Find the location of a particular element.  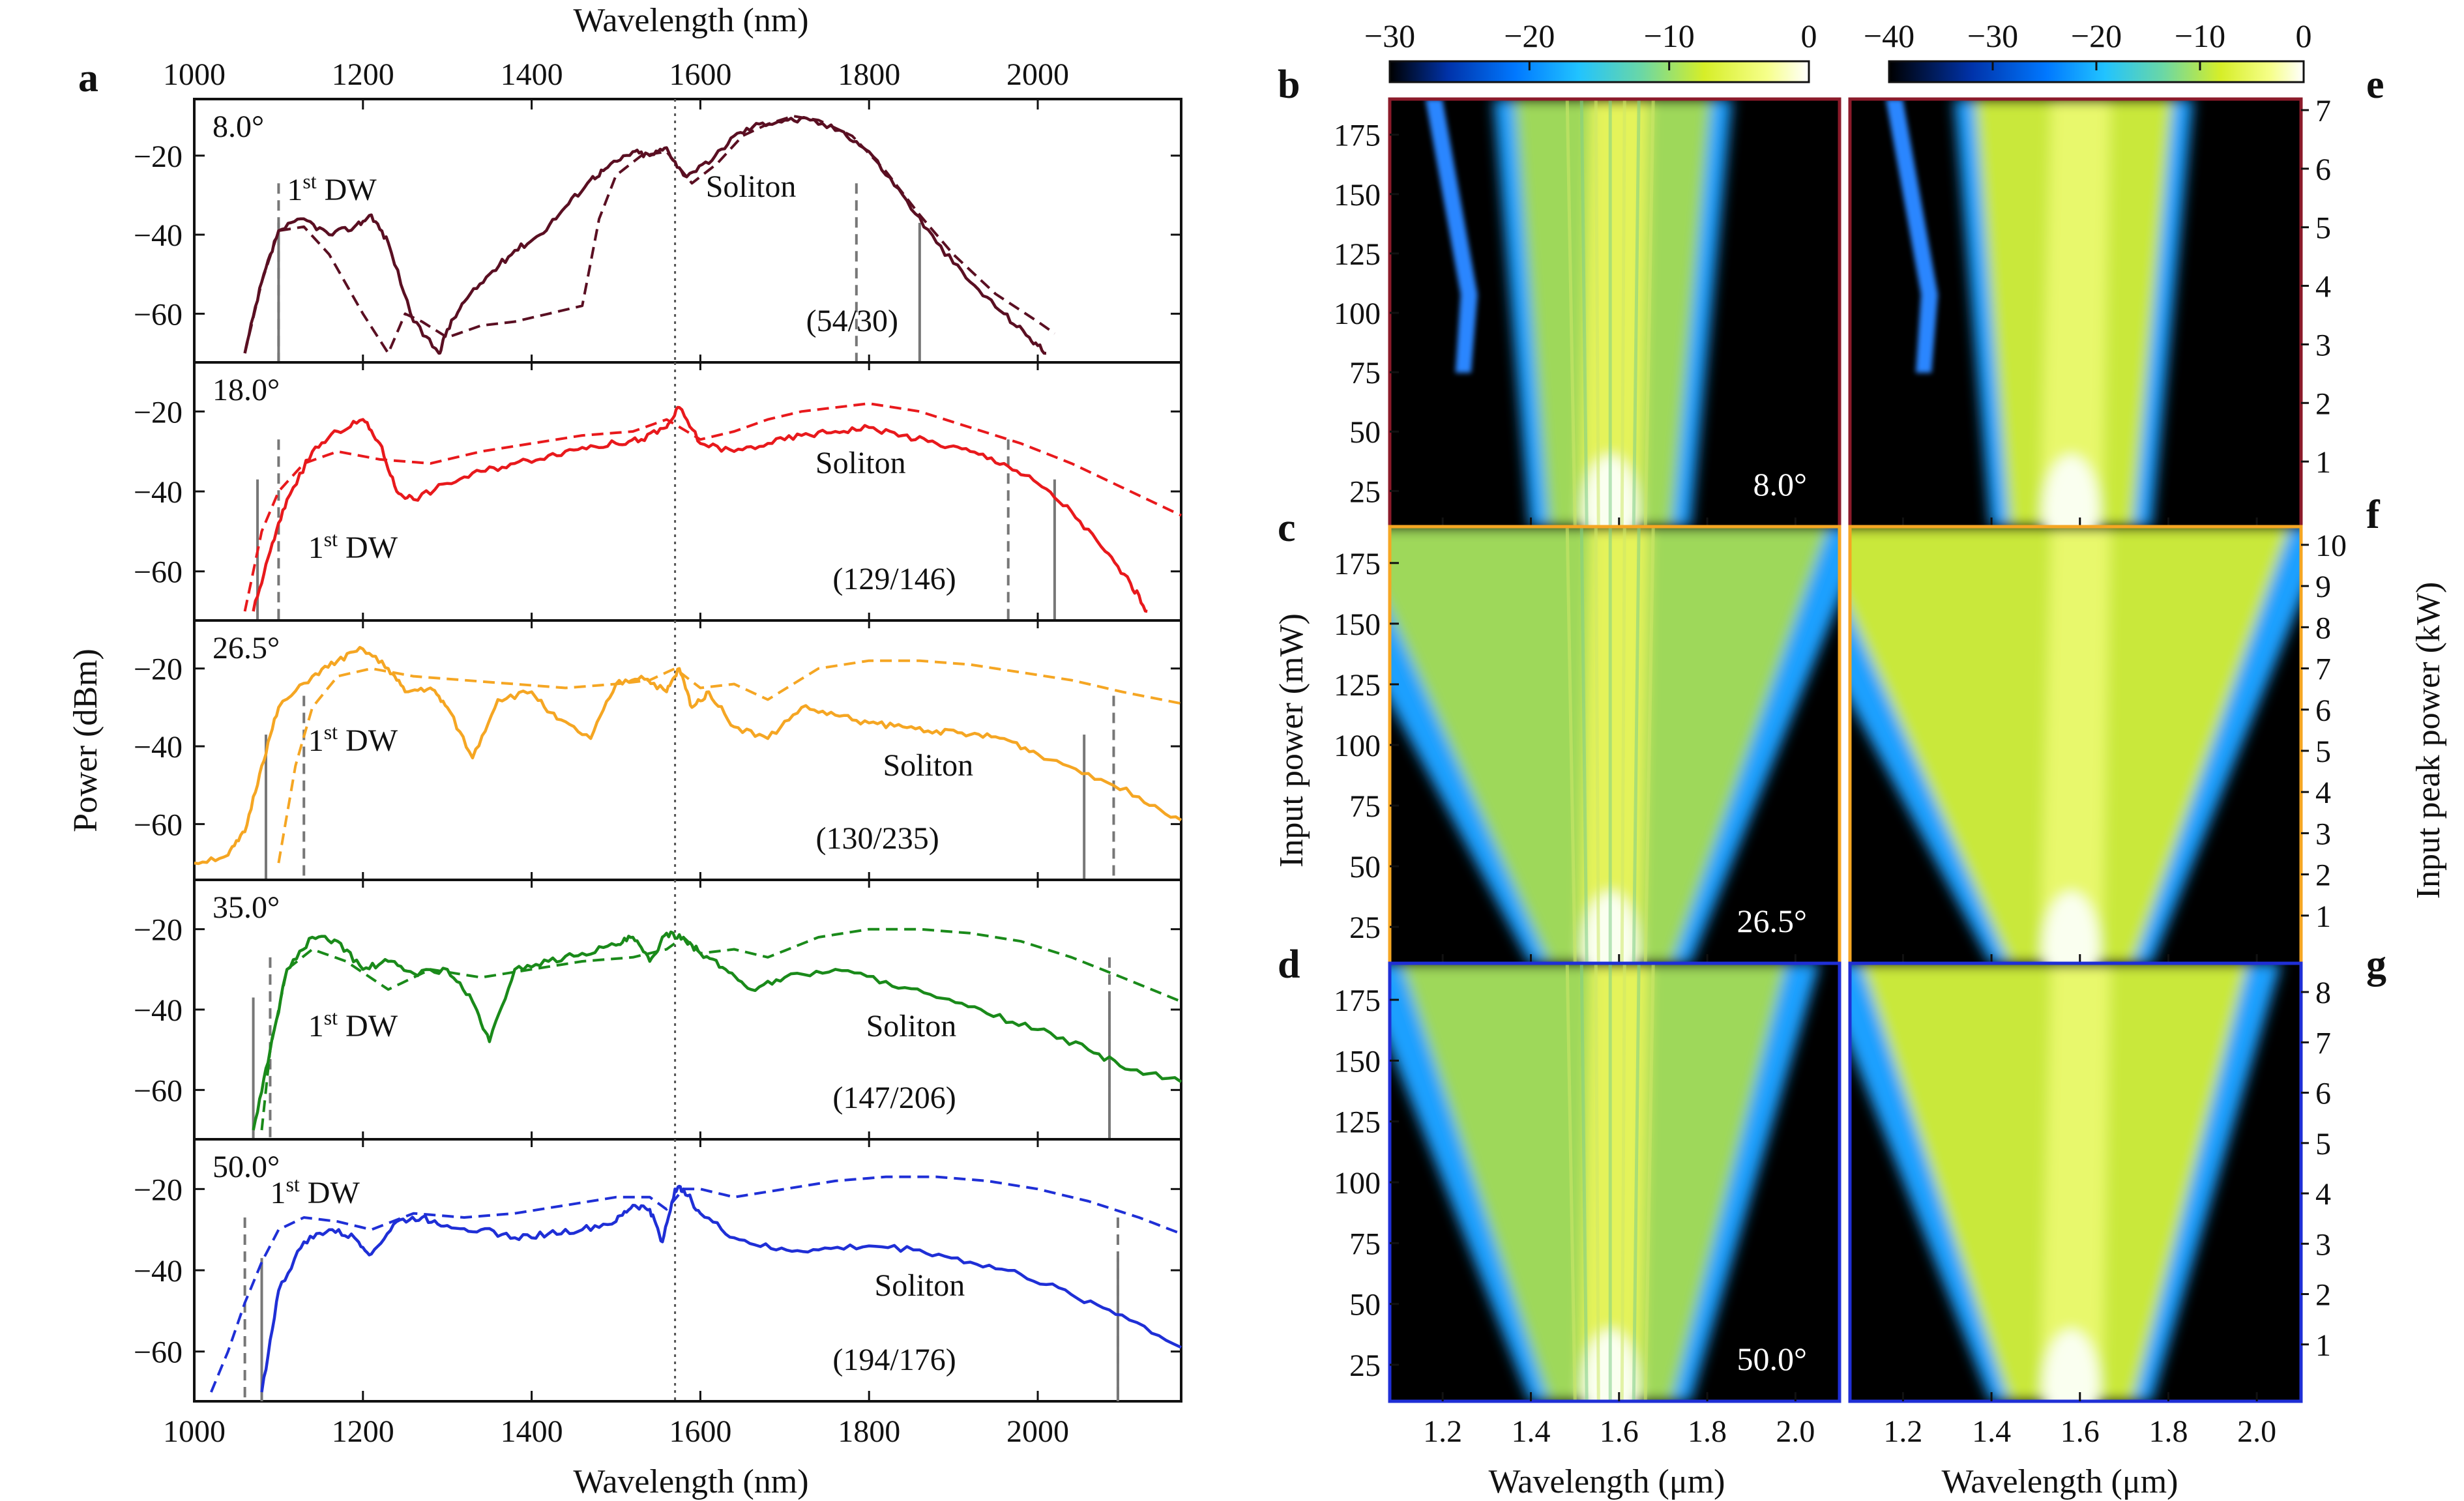

spectrum-subplot-0: −20 −40 −60 8.0° 1st DW Soliton (54/30) is located at coordinates (658, 231).